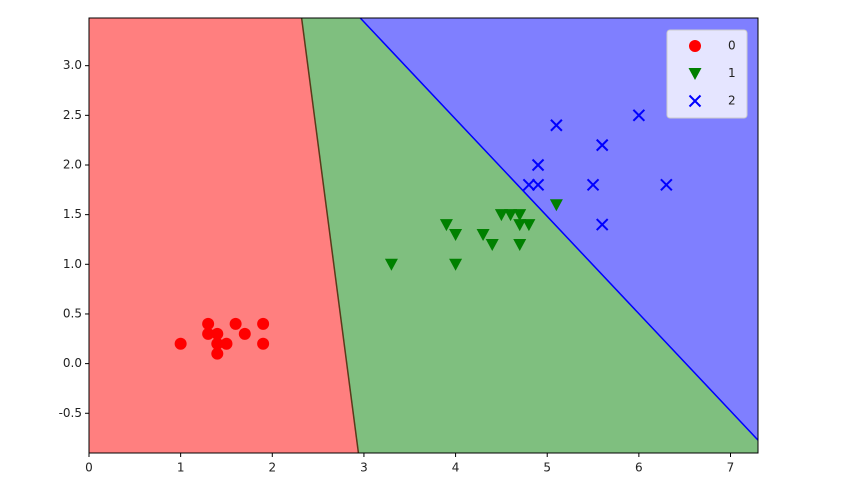 This screenshot has height=504, width=856. Describe the element at coordinates (72, 65) in the screenshot. I see `y-tick-label: 3.0` at that location.